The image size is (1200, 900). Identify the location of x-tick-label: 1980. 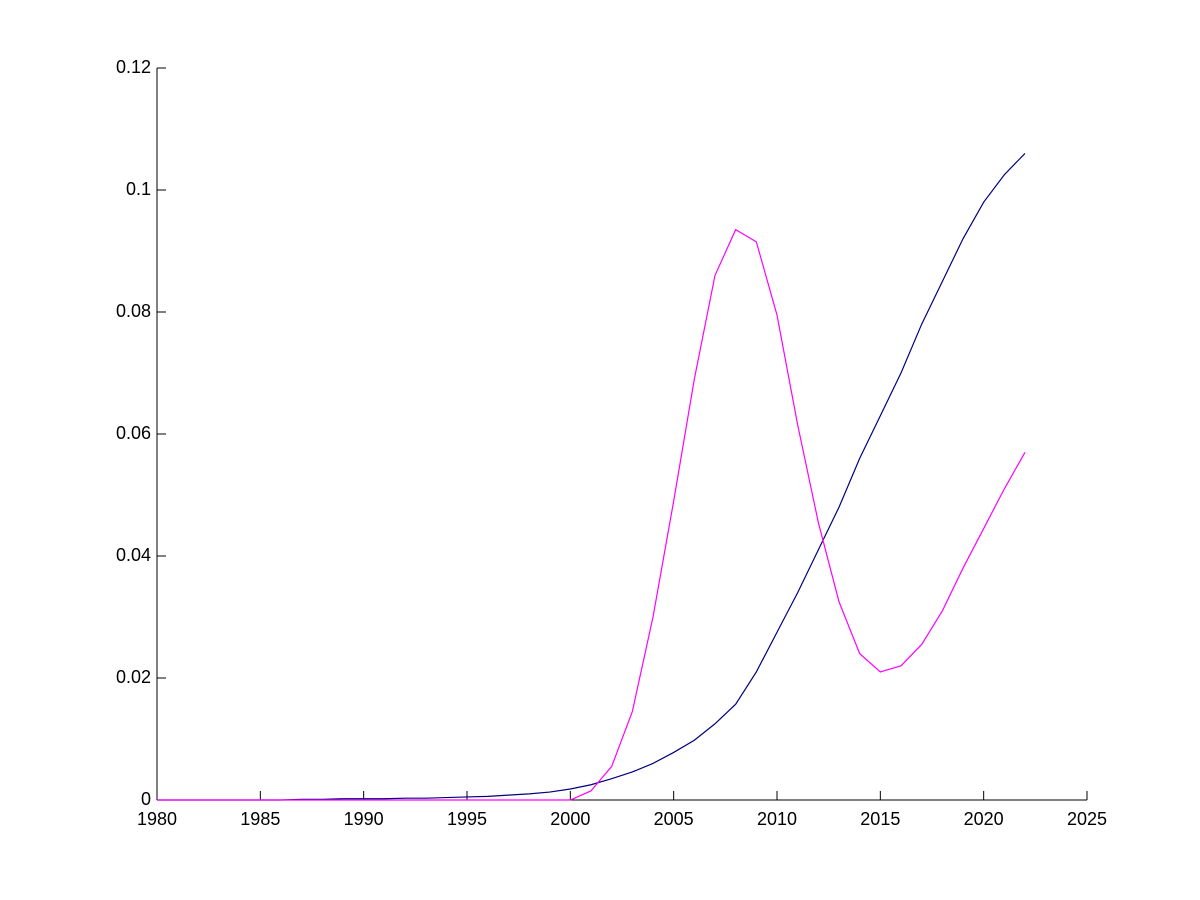
(157, 819).